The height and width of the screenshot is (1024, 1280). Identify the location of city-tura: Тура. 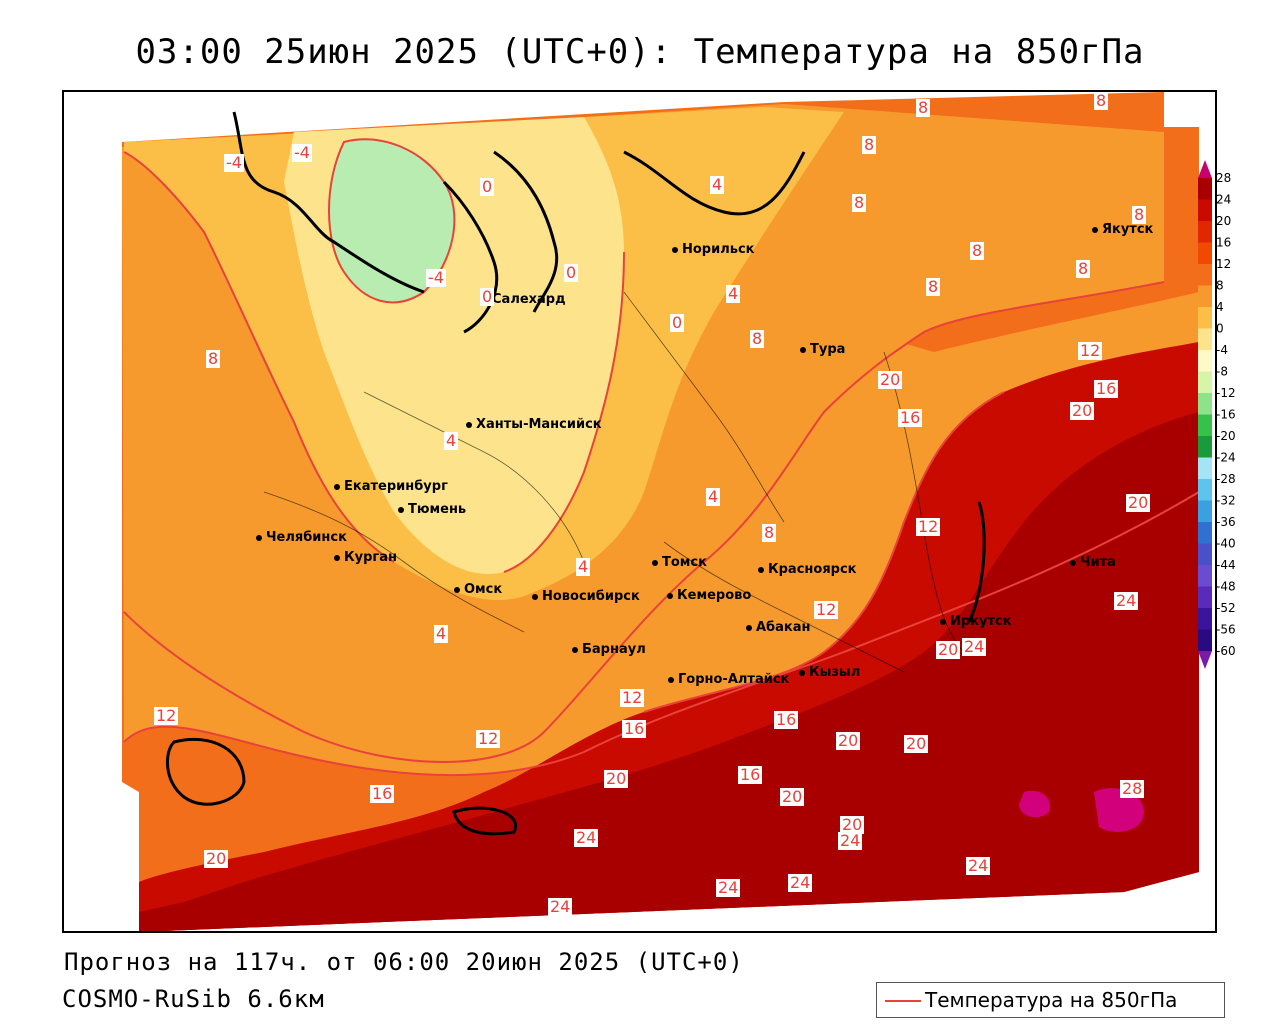
(822, 349).